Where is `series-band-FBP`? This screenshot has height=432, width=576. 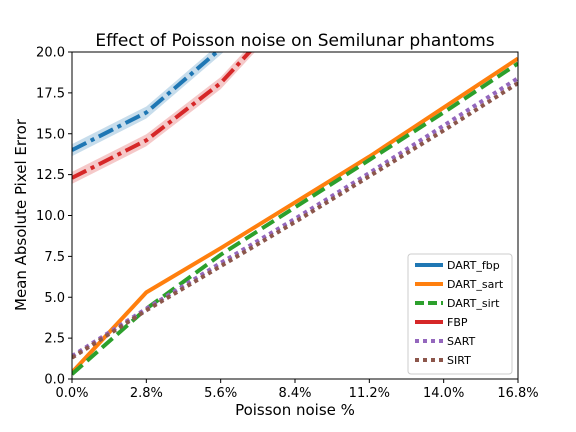 series-band-FBP is located at coordinates (164, 118).